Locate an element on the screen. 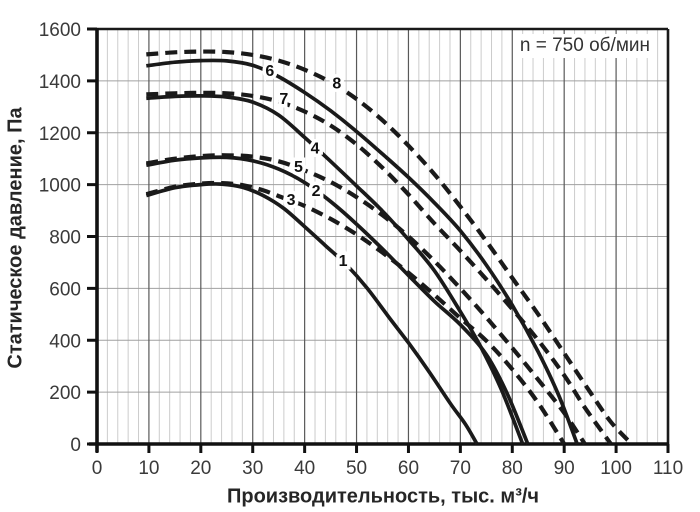 The image size is (700, 512). y-tick-labels: 0 200 400 600 800 1000 1200 1400 1600 is located at coordinates (60, 238).